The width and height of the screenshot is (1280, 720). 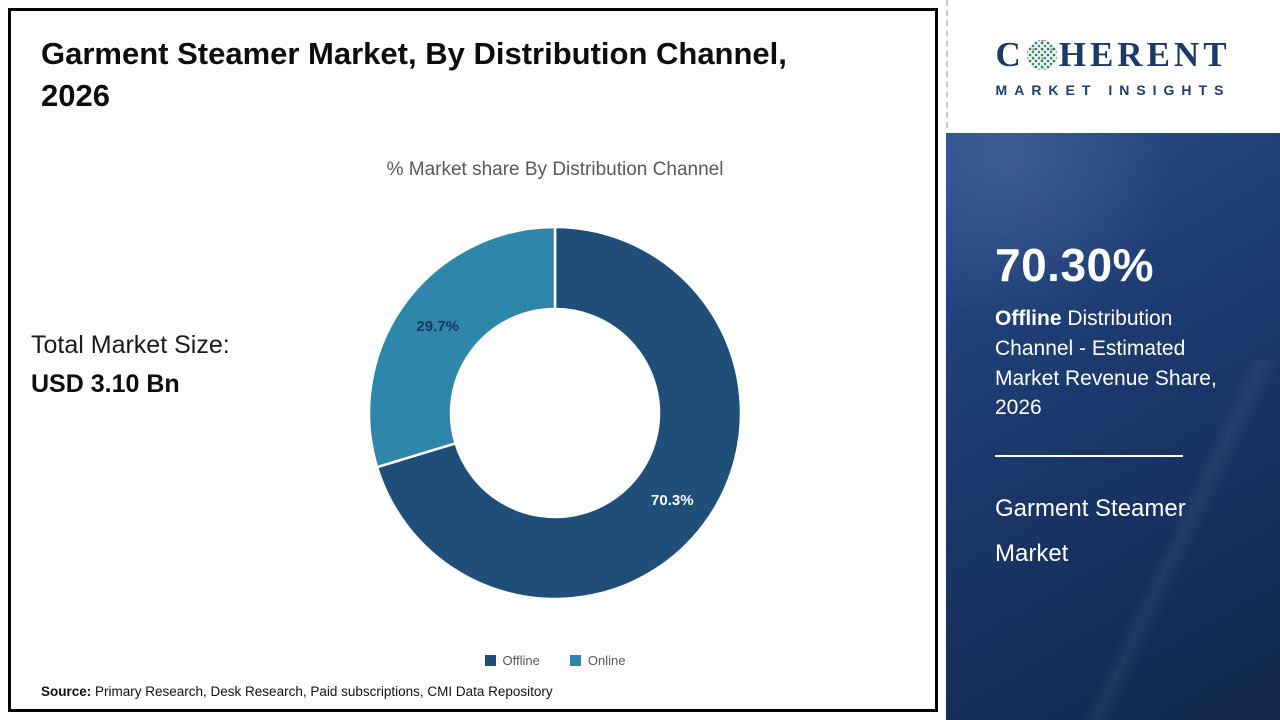 What do you see at coordinates (1144, 54) in the screenshot?
I see `logo-letters-rest: HERENT` at bounding box center [1144, 54].